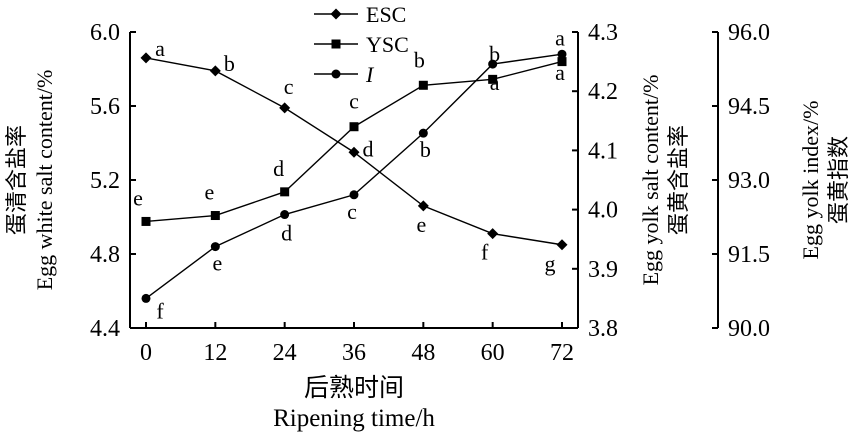 The height and width of the screenshot is (437, 861). Describe the element at coordinates (603, 211) in the screenshot. I see `right1-y-axis-tick-label: 4.0` at that location.